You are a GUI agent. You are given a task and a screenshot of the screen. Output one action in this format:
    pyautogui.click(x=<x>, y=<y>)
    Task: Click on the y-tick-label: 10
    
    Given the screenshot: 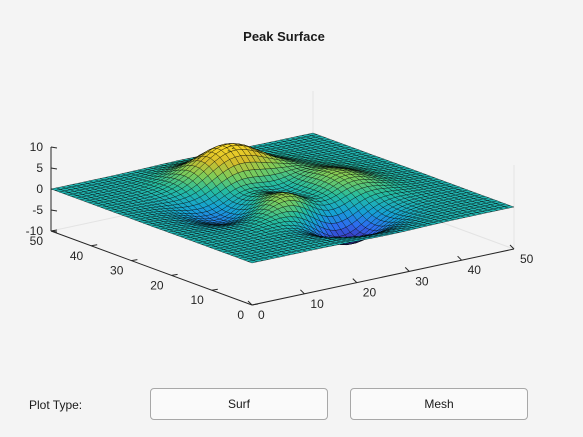 What is the action you would take?
    pyautogui.click(x=197, y=300)
    